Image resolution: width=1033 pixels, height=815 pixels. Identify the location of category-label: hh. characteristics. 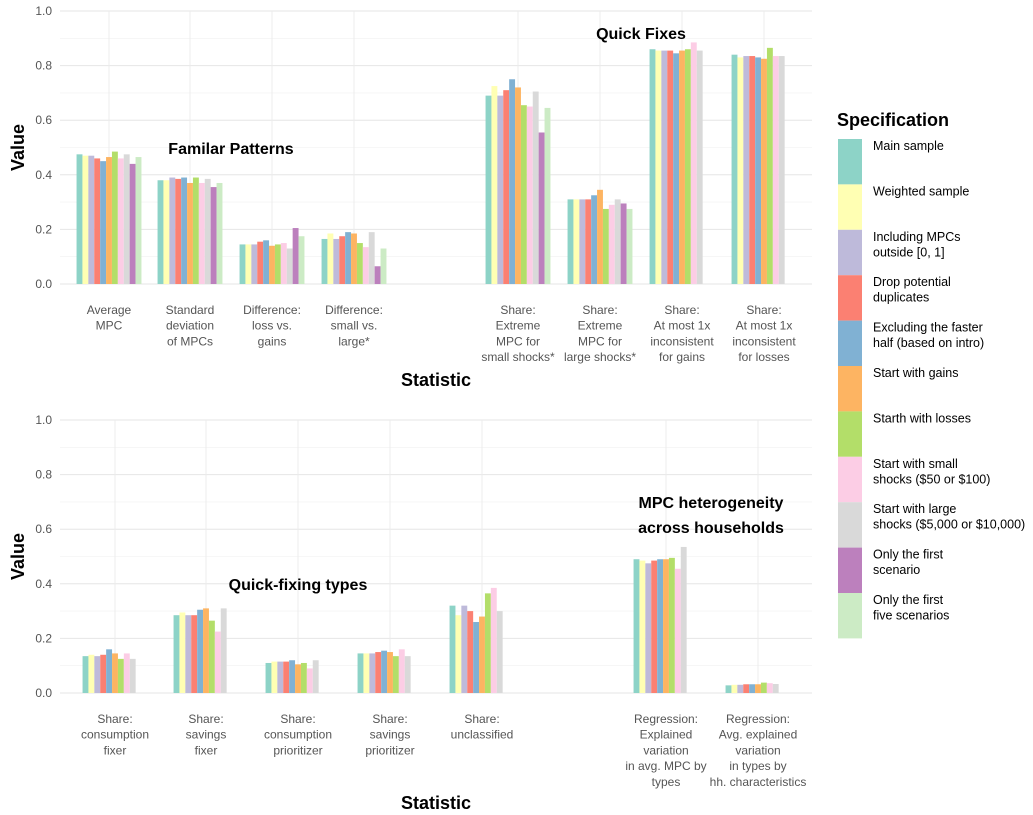
(758, 782).